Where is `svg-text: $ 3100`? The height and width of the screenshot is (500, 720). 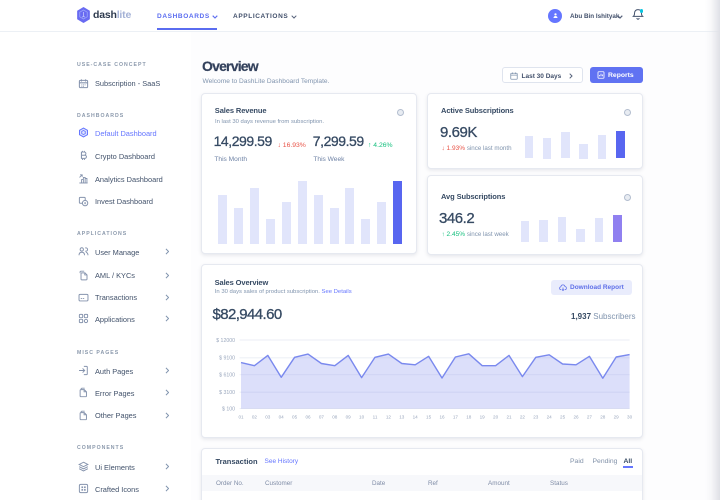 svg-text: $ 3100 is located at coordinates (227, 393).